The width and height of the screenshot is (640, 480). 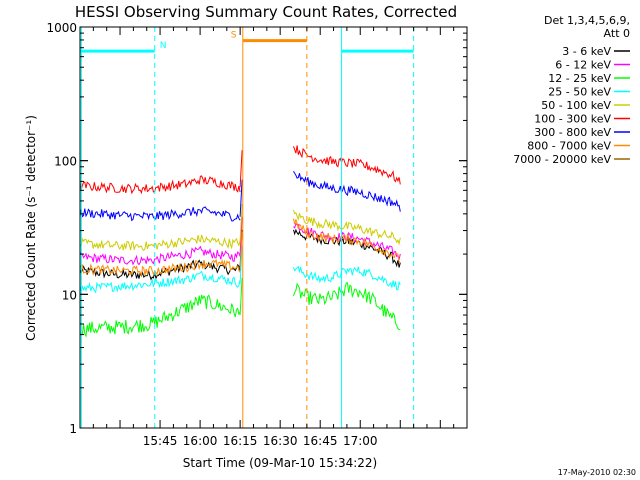 What do you see at coordinates (160, 441) in the screenshot?
I see `x-tick-label-1545: 15:45` at bounding box center [160, 441].